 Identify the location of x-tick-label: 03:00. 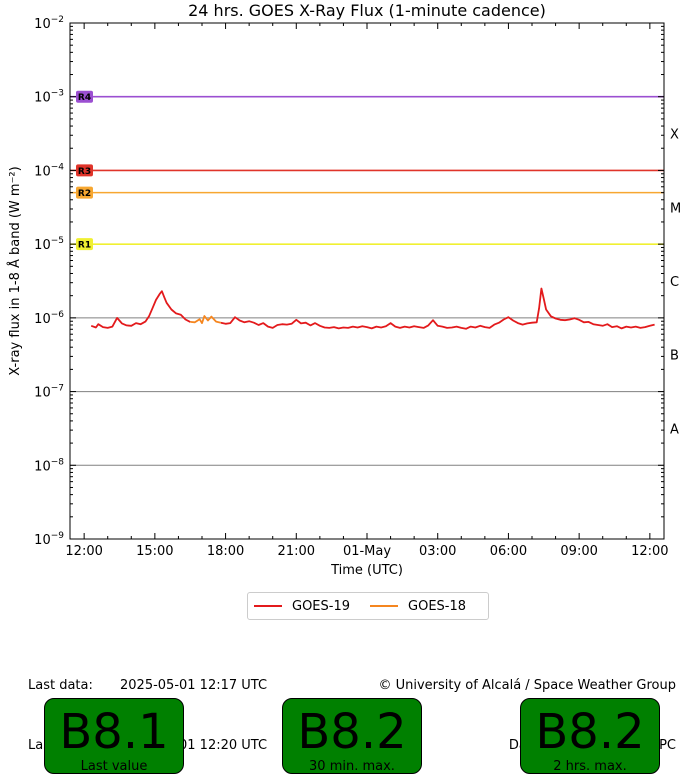
(437, 551).